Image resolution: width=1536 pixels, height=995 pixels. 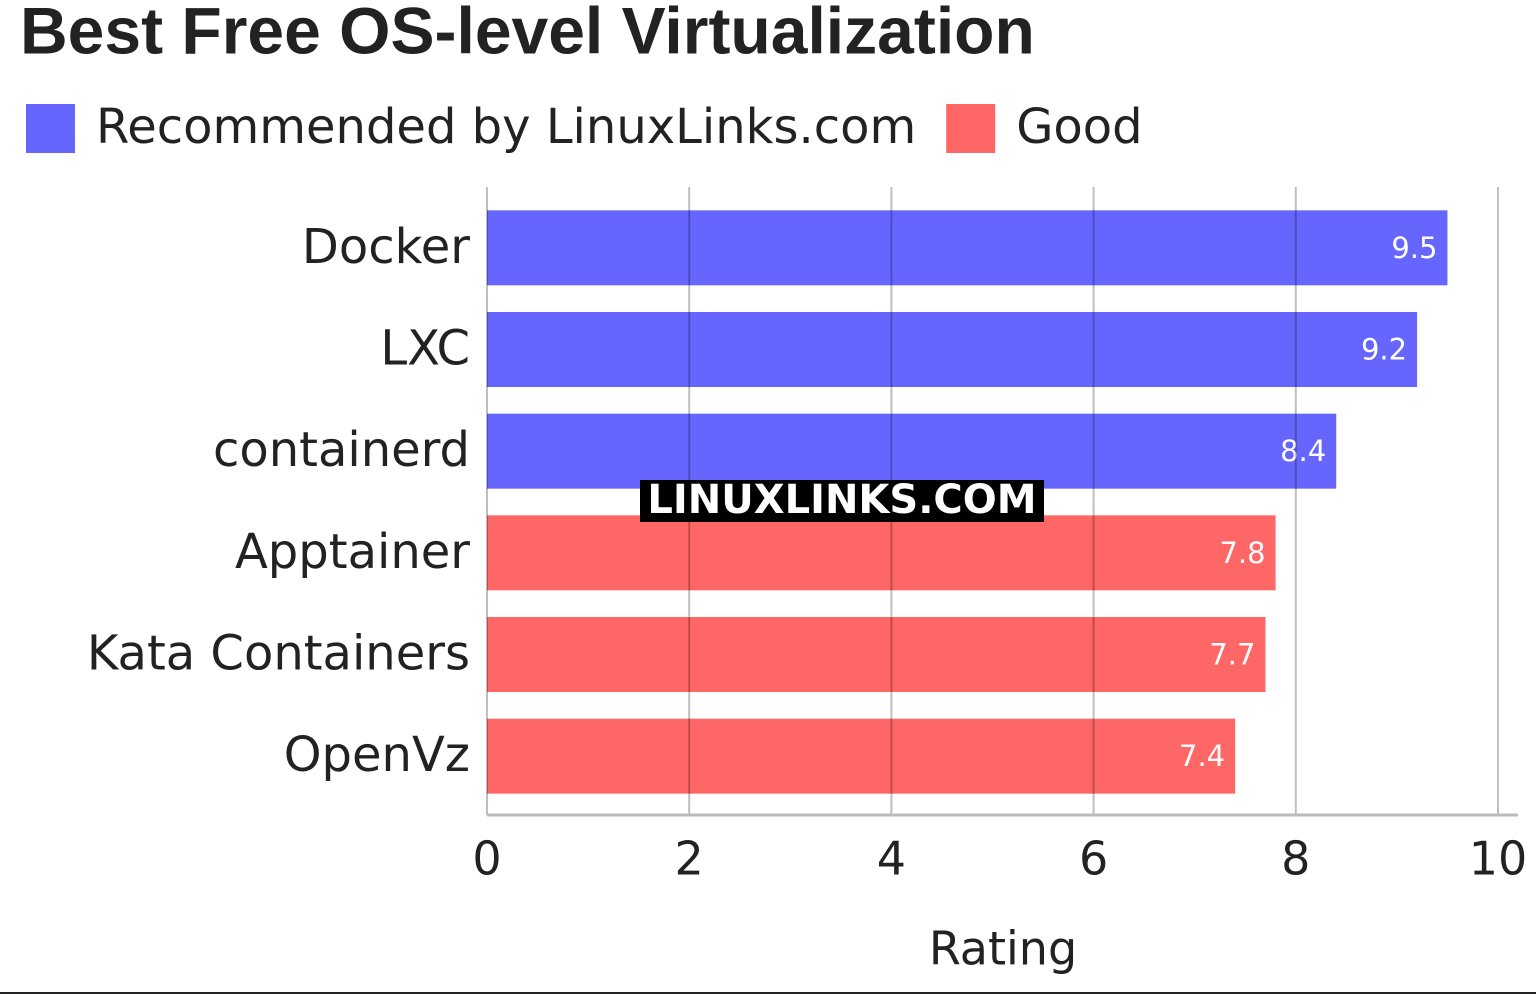 What do you see at coordinates (1202, 756) in the screenshot?
I see `value-label: 7.4` at bounding box center [1202, 756].